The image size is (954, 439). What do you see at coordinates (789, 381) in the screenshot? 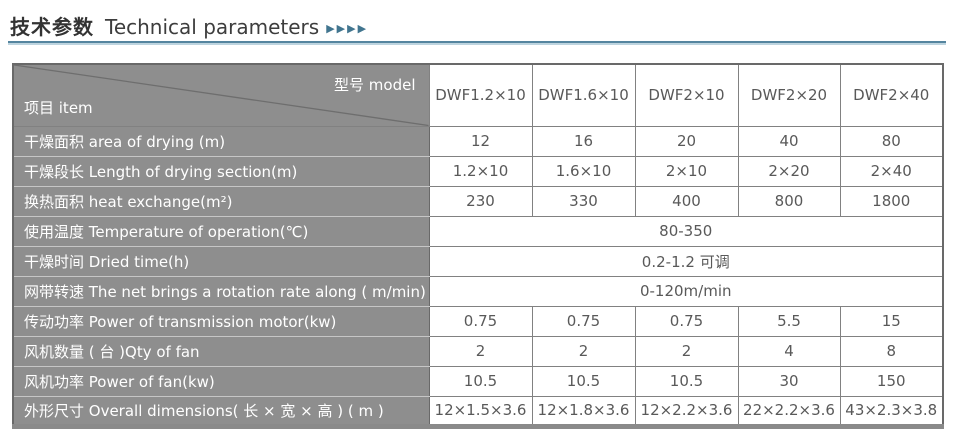
I see `cell-value: 30` at bounding box center [789, 381].